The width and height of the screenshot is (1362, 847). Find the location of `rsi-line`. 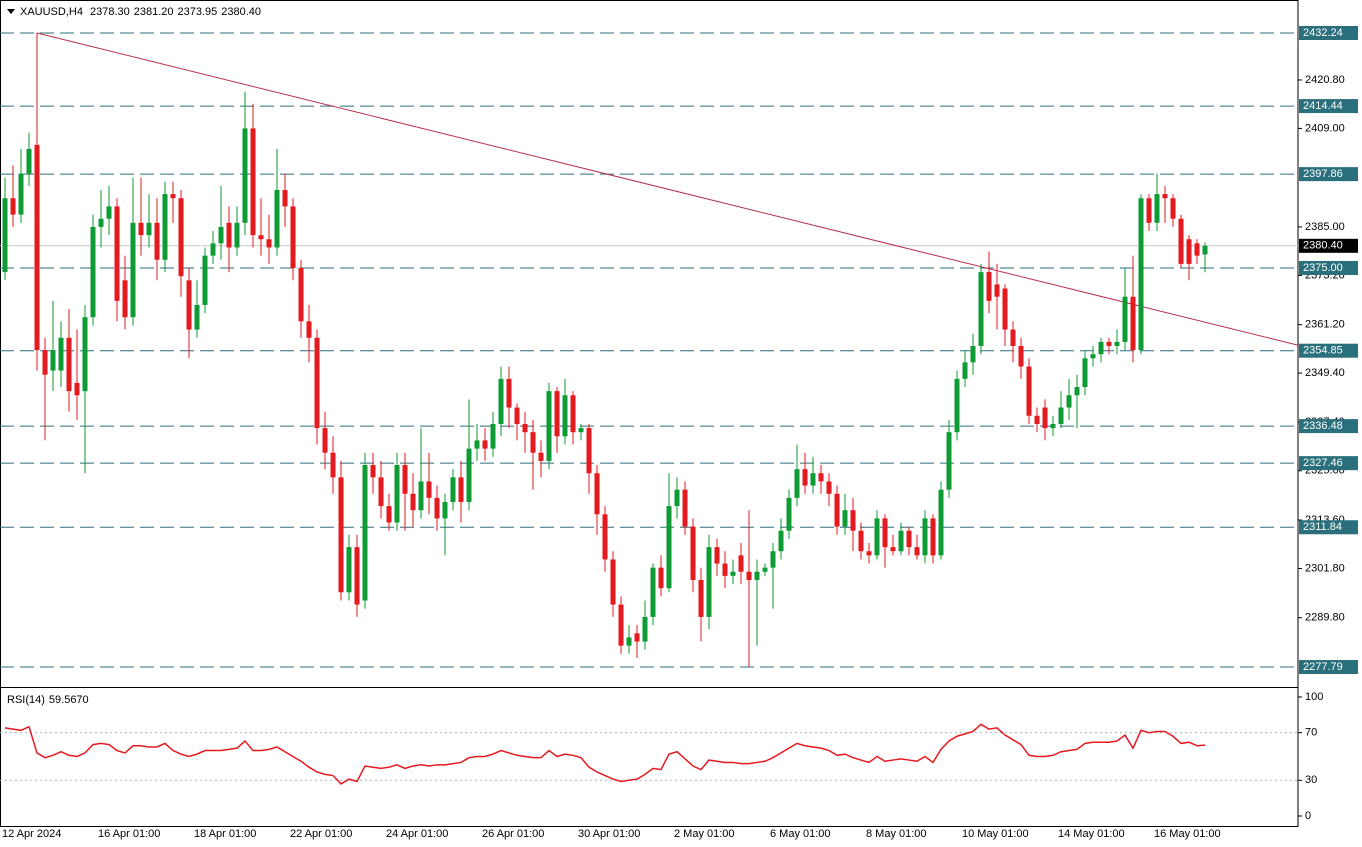

rsi-line is located at coordinates (605, 754).